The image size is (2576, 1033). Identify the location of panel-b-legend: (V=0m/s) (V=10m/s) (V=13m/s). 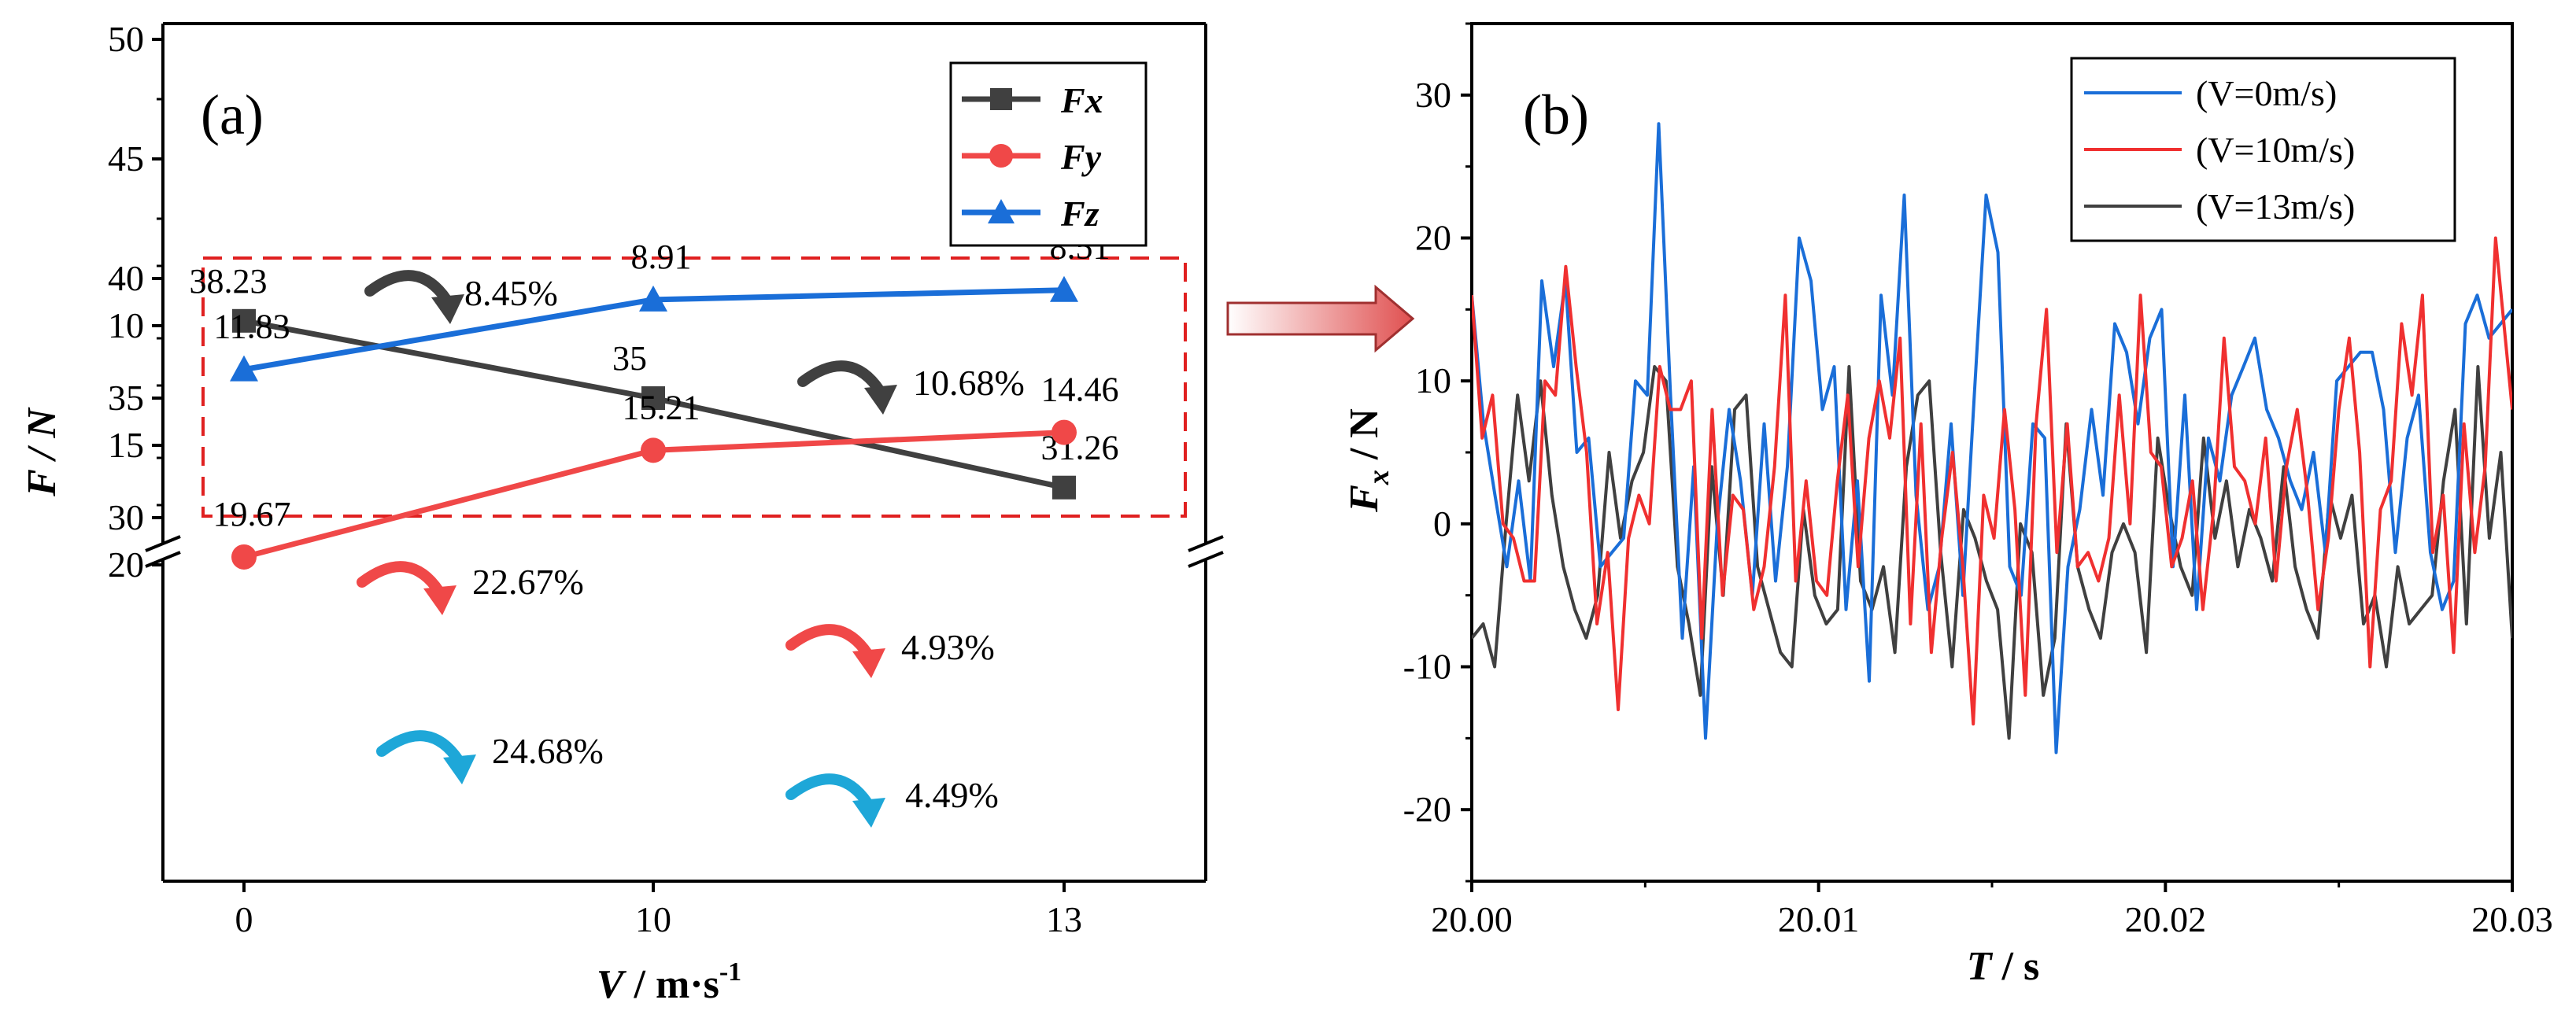
(2263, 149).